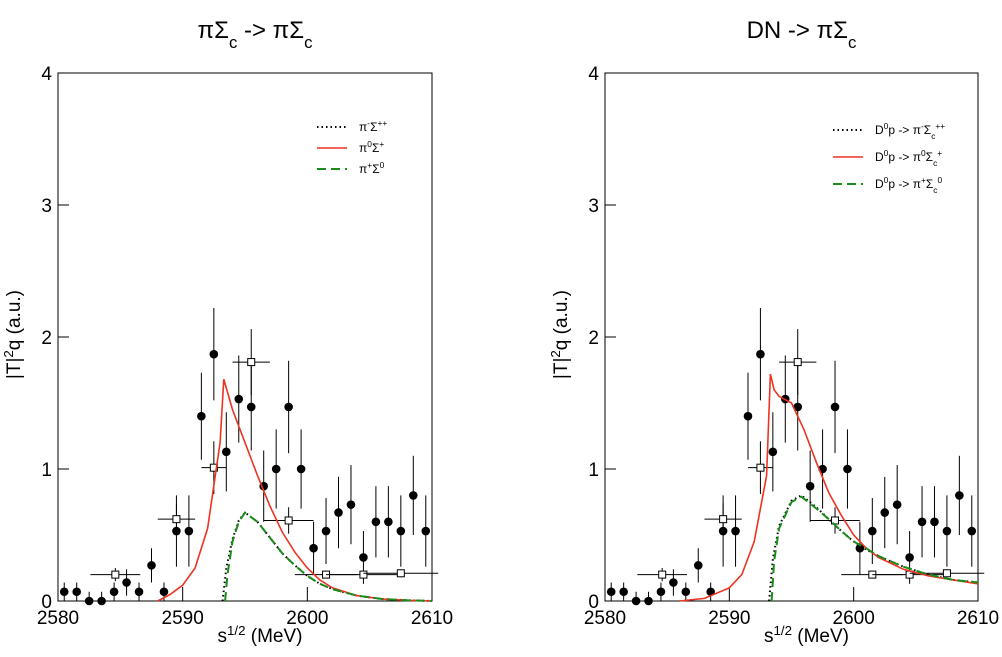 This screenshot has width=1002, height=657. I want to click on y-tick-label: 3, so click(46, 206).